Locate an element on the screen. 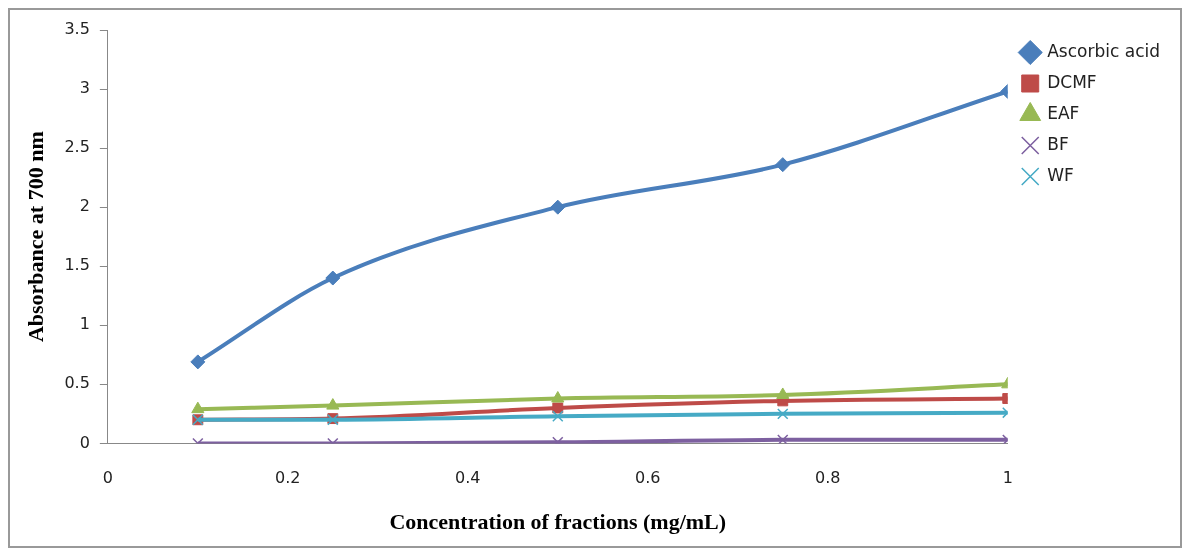 This screenshot has width=1190, height=556. x-tick-label: 0.4 is located at coordinates (468, 478).